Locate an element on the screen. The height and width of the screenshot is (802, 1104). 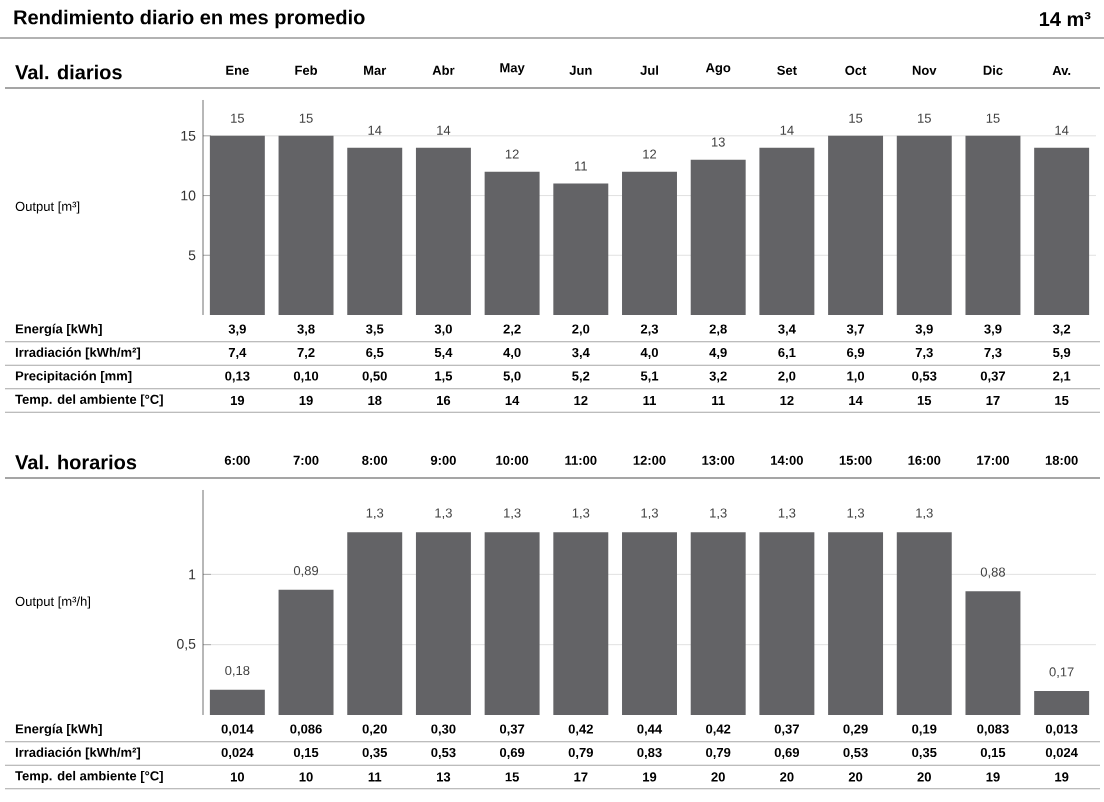
data-label: 6,9 is located at coordinates (856, 353).